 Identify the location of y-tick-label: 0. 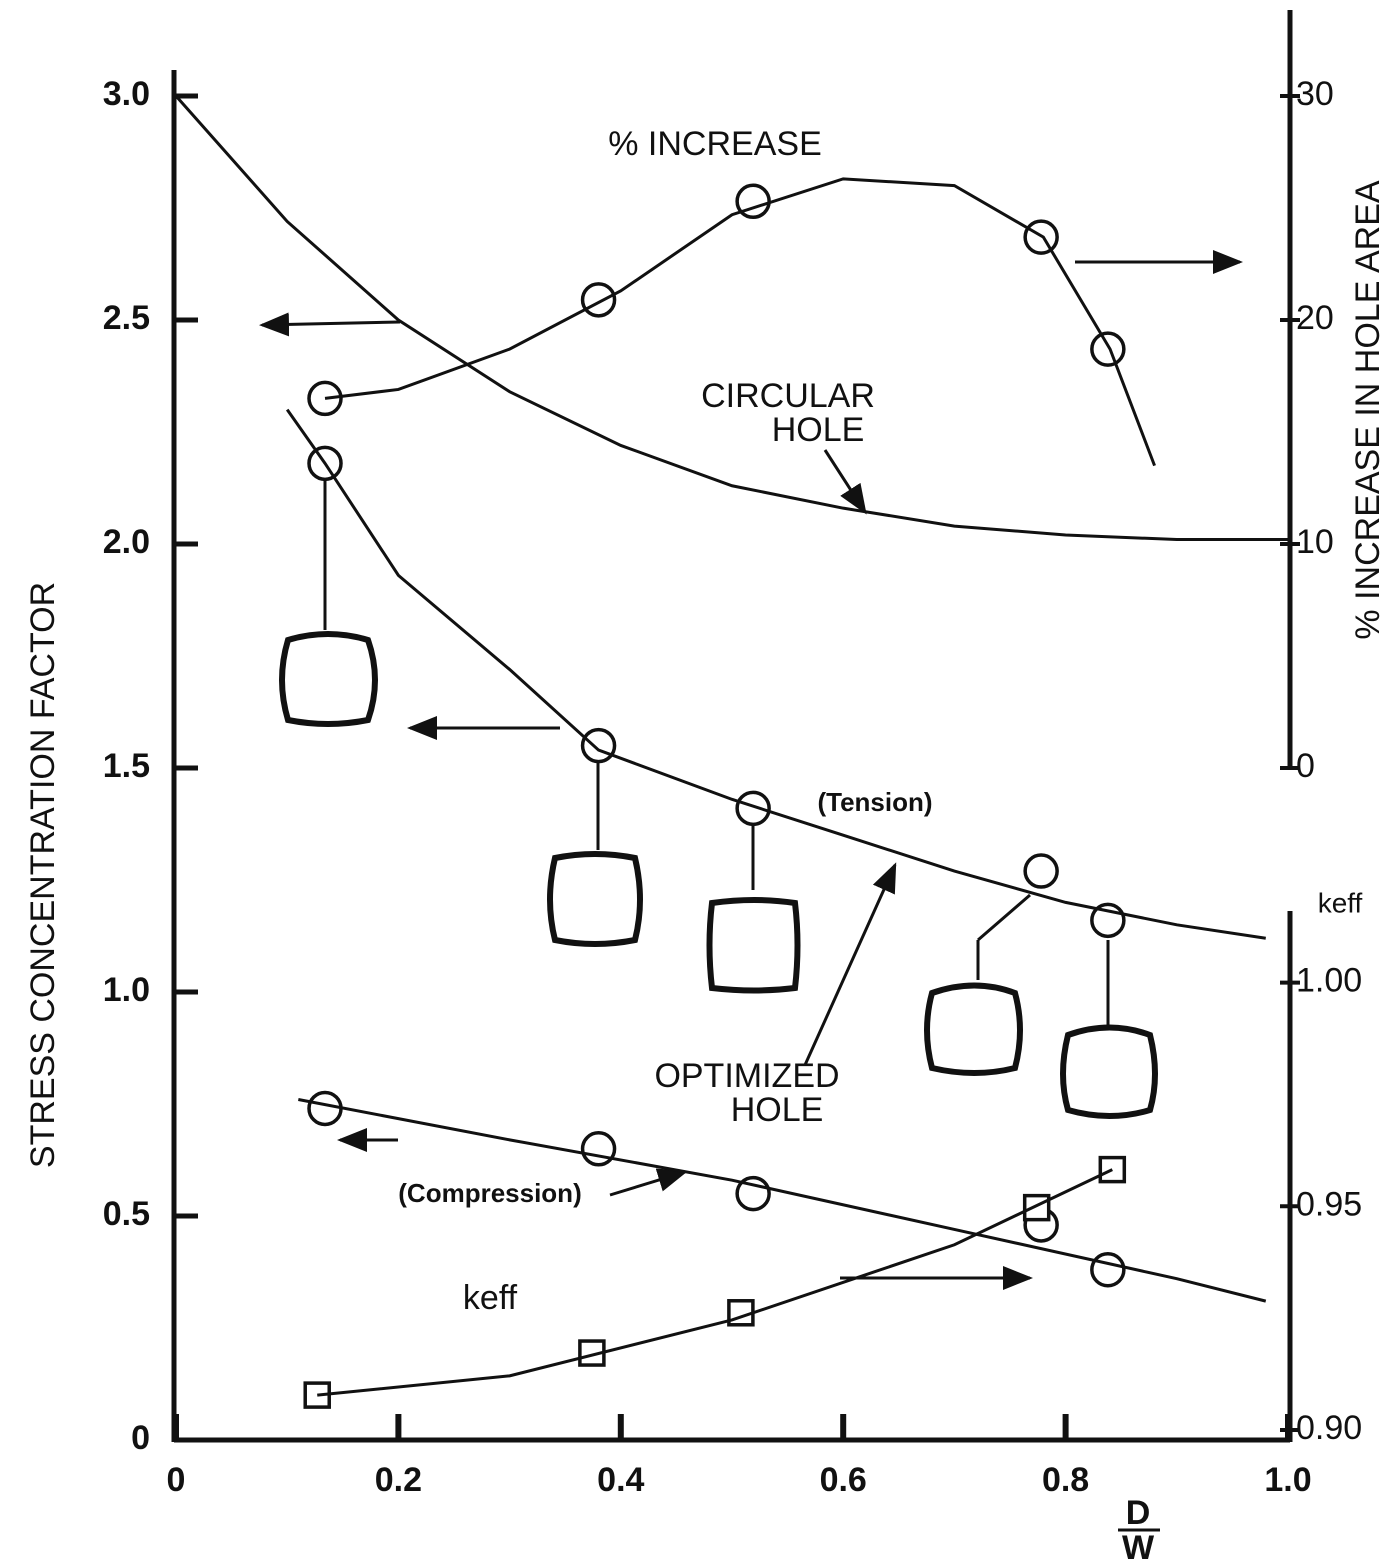
(140, 1438).